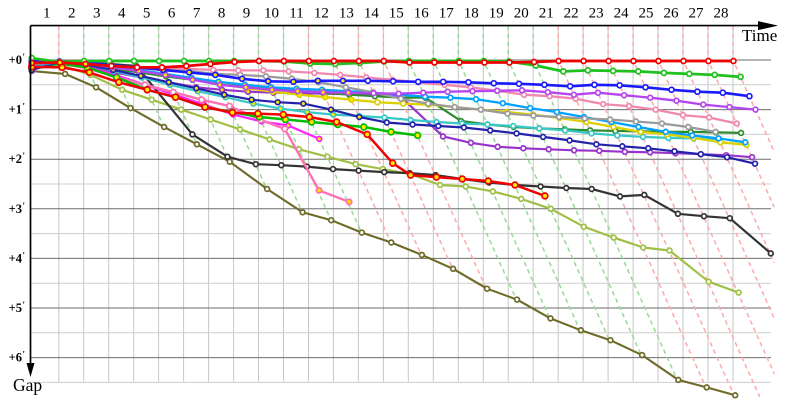 The height and width of the screenshot is (400, 800). What do you see at coordinates (15, 60) in the screenshot?
I see `svg-text: +0` at bounding box center [15, 60].